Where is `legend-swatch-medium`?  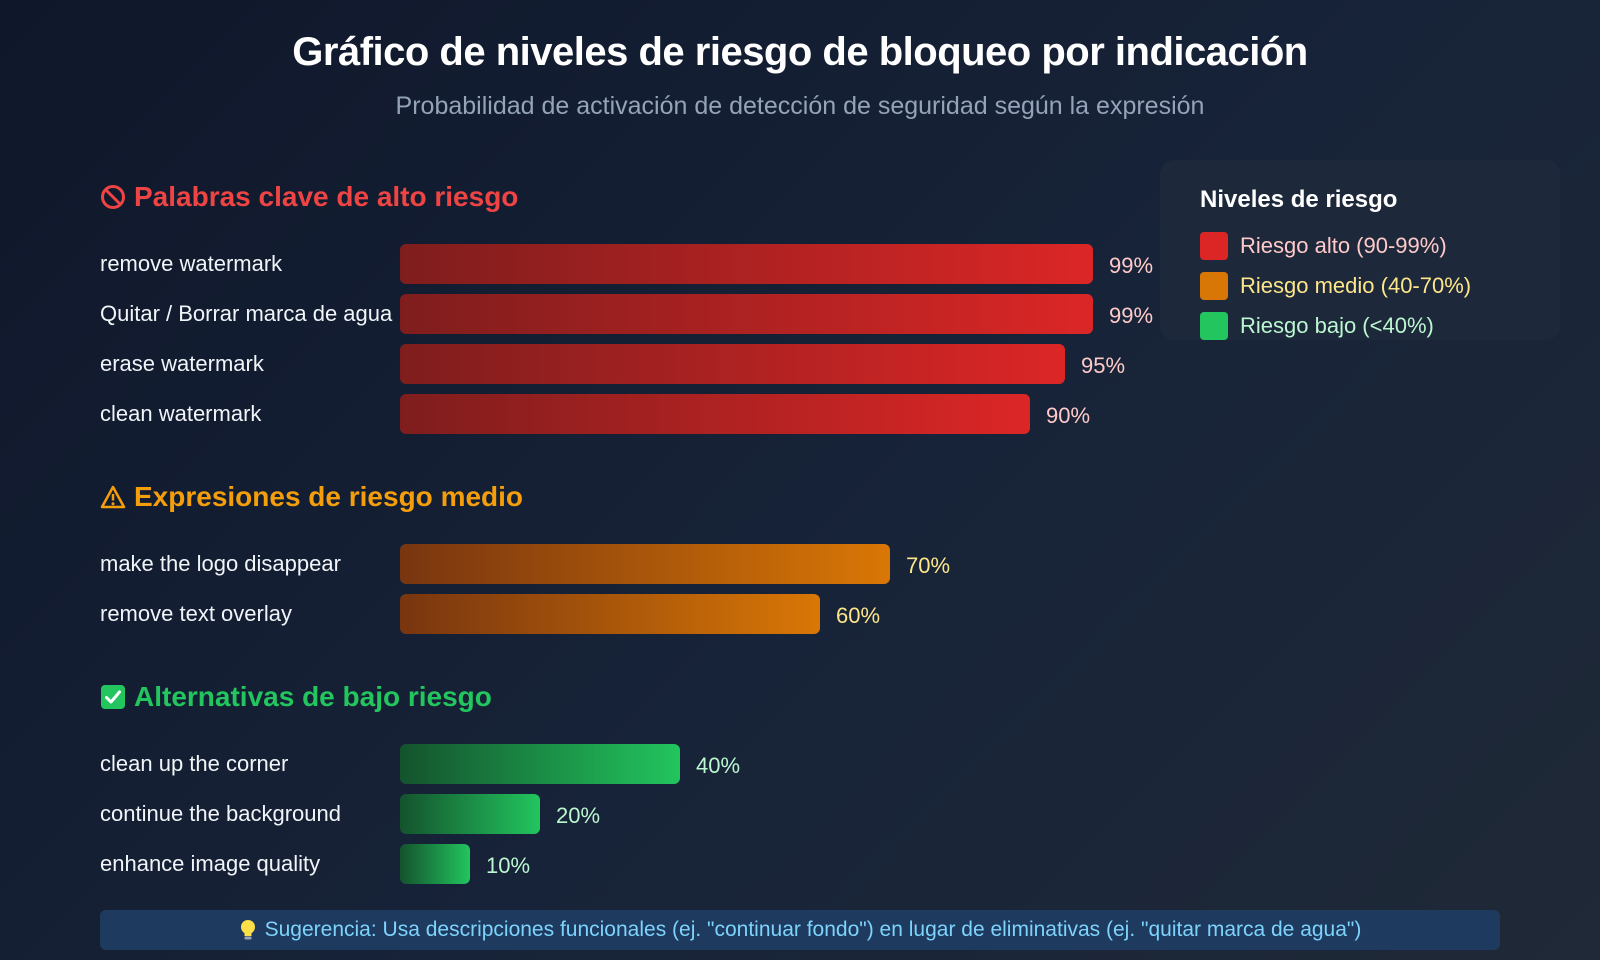 legend-swatch-medium is located at coordinates (1214, 286).